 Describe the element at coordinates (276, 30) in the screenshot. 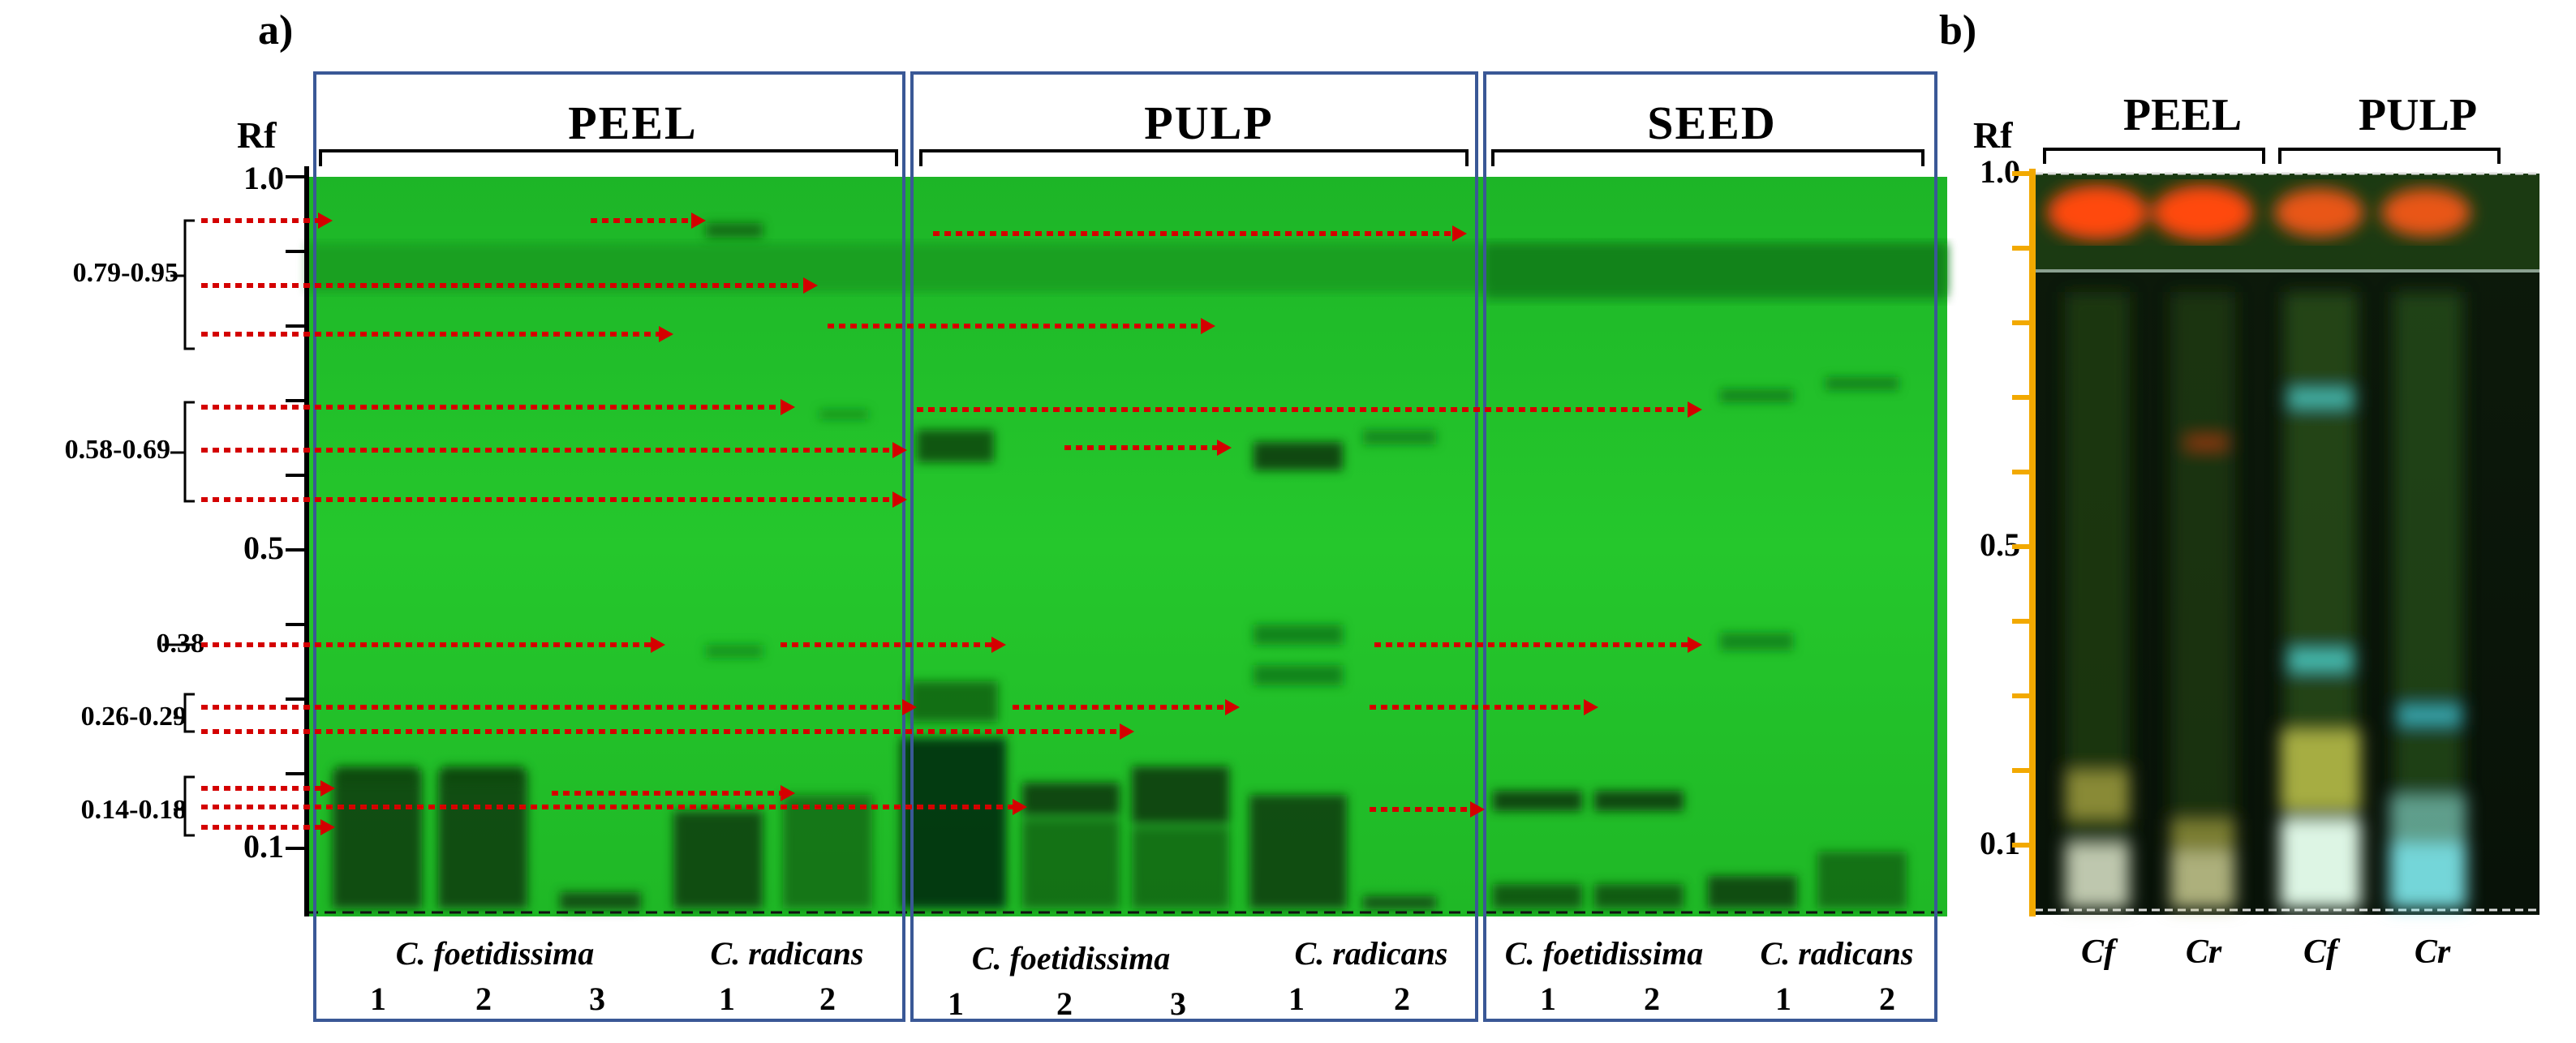

I see `panel-a-label: a)` at that location.